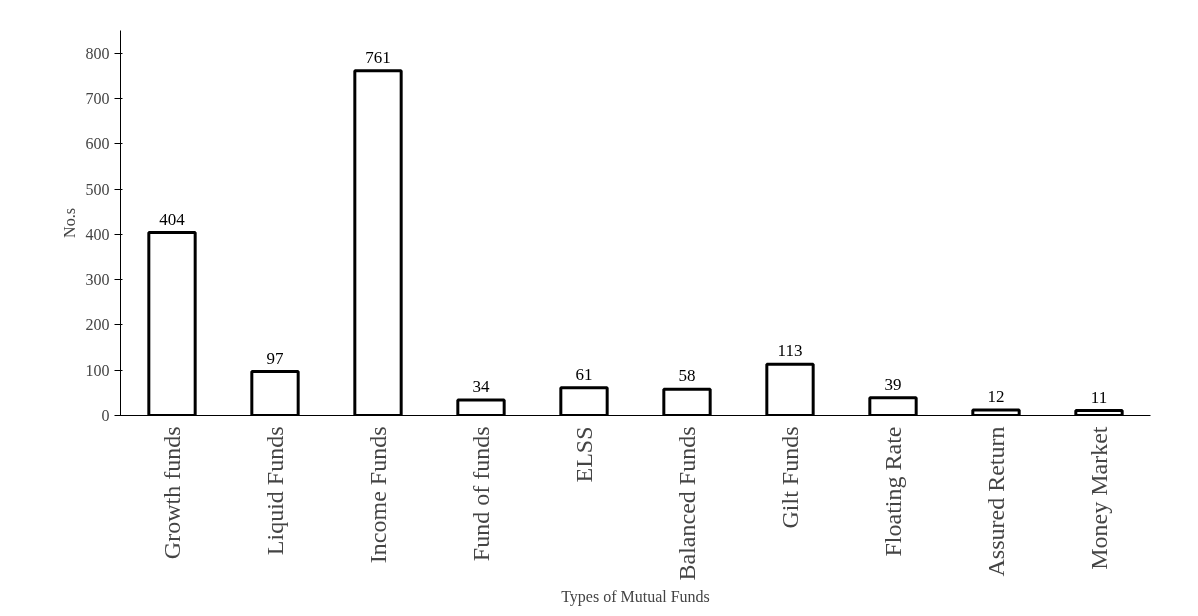  Describe the element at coordinates (378, 495) in the screenshot. I see `x-tick-label: Income Funds` at that location.